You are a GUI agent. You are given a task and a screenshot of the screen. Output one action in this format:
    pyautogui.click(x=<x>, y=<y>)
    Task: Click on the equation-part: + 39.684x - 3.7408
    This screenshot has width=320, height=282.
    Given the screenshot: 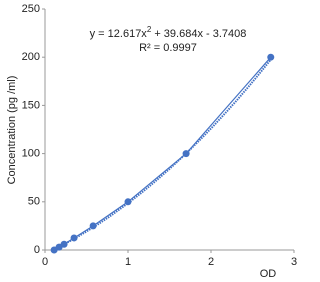 What is the action you would take?
    pyautogui.click(x=198, y=34)
    